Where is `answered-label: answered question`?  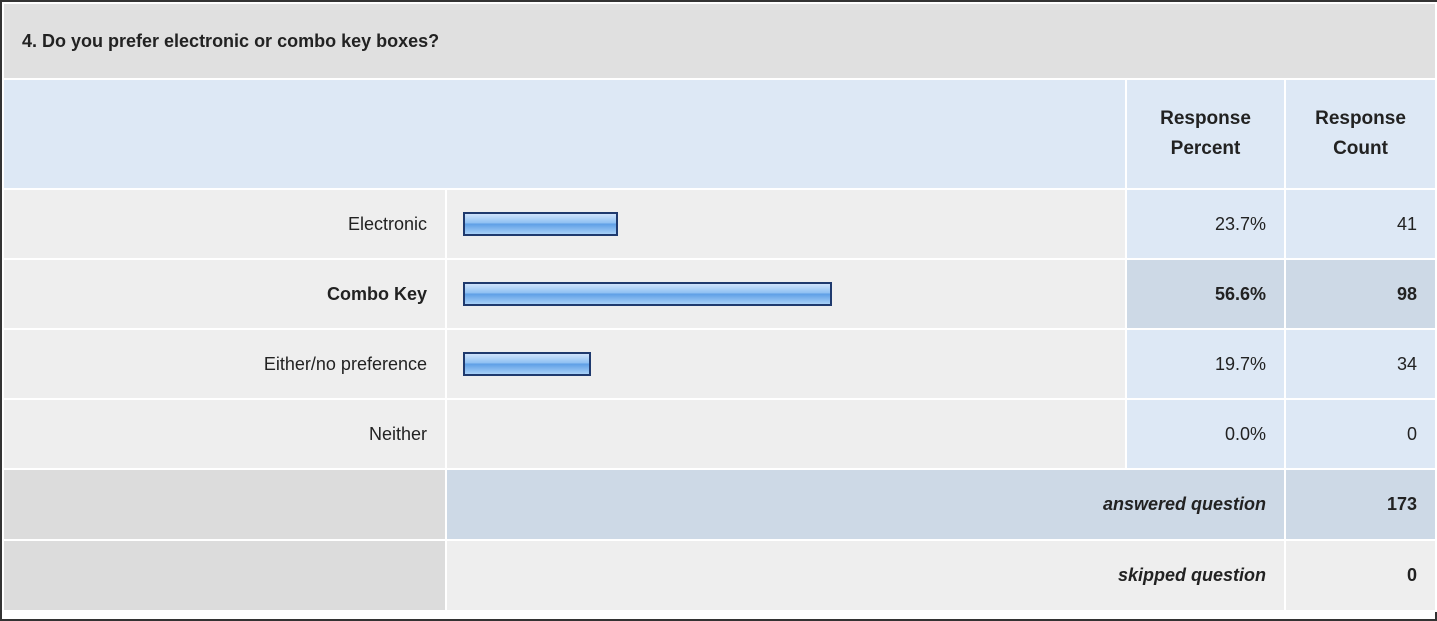
answered-label: answered question is located at coordinates (865, 504).